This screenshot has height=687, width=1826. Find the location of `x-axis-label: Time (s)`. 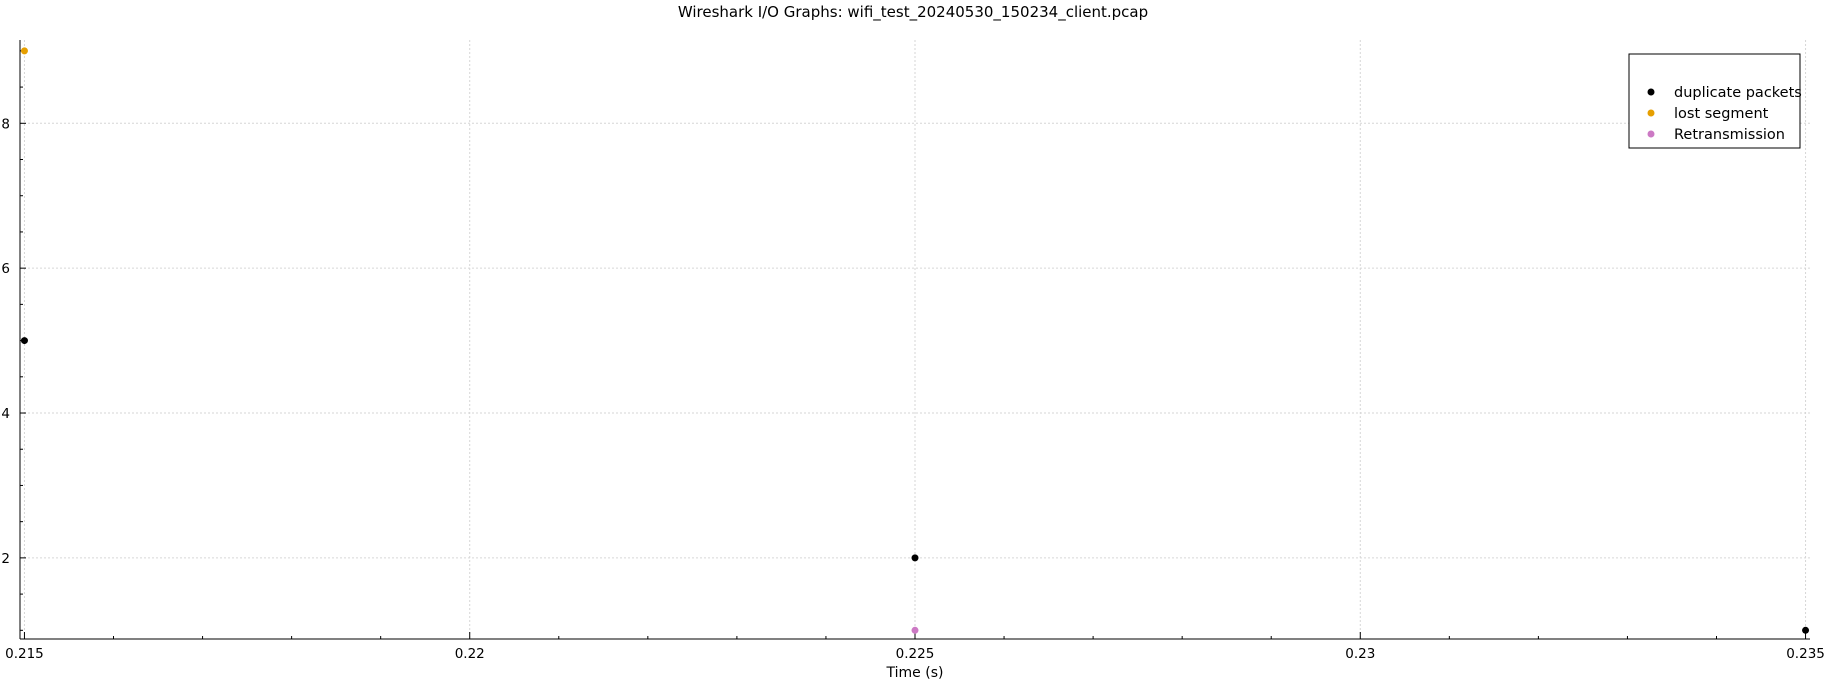

x-axis-label: Time (s) is located at coordinates (915, 673).